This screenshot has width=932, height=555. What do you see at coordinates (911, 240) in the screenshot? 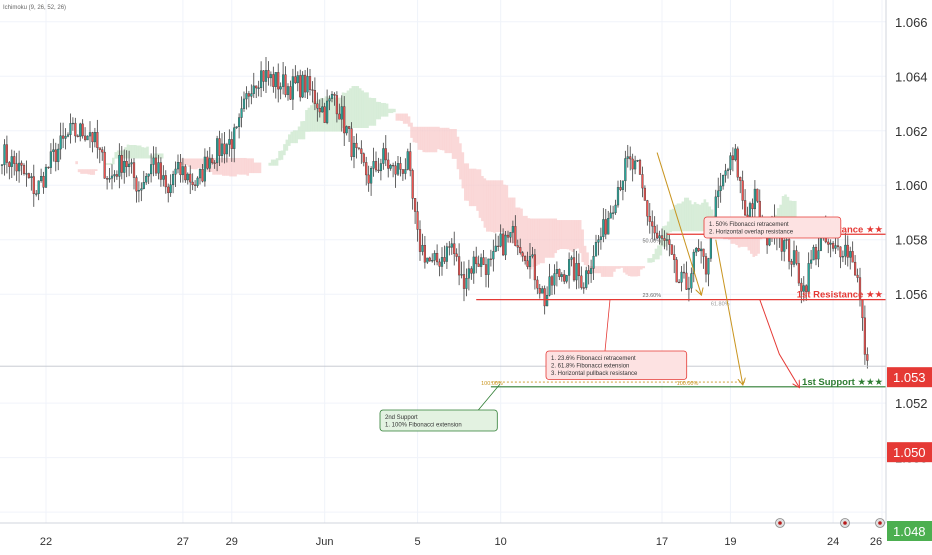
I see `y-tick-label: 1.058` at bounding box center [911, 240].